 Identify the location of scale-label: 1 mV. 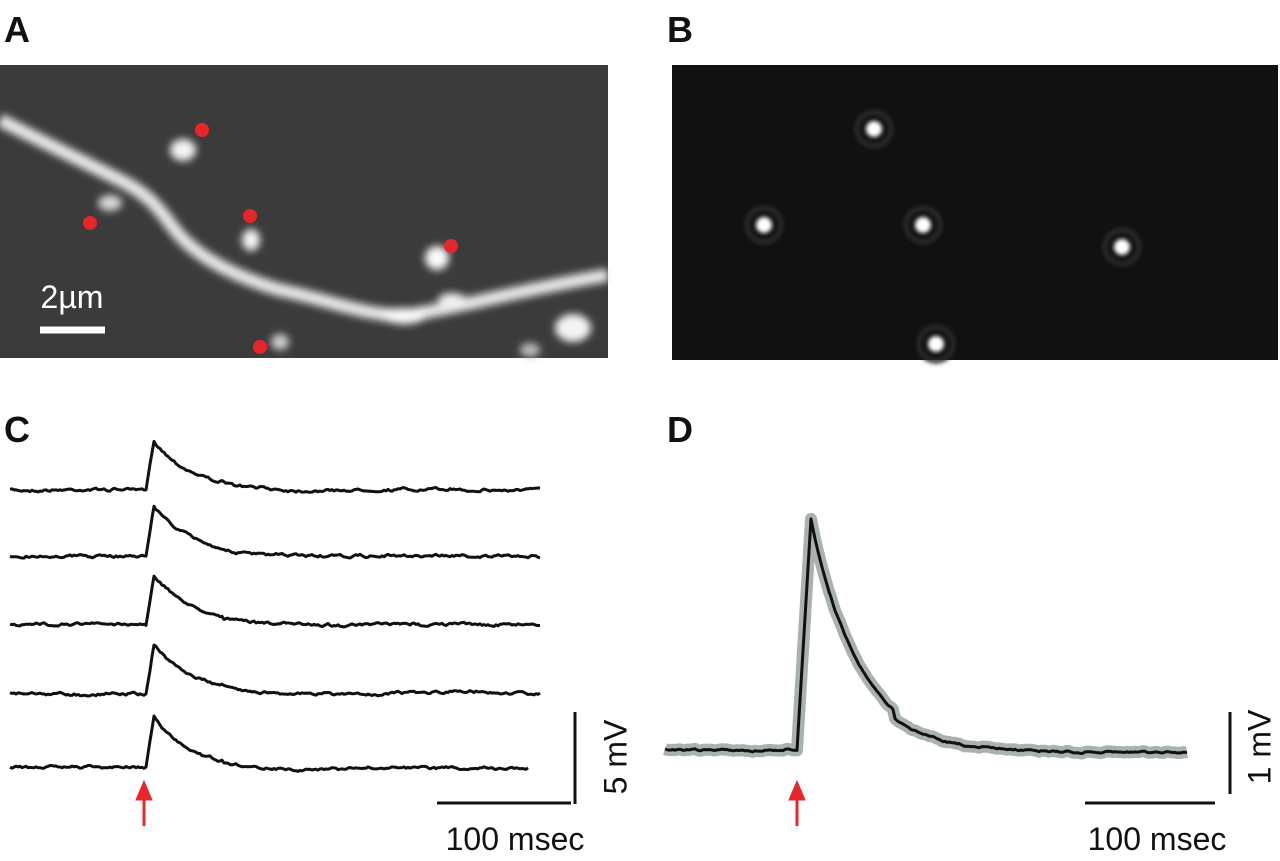
(1259, 746).